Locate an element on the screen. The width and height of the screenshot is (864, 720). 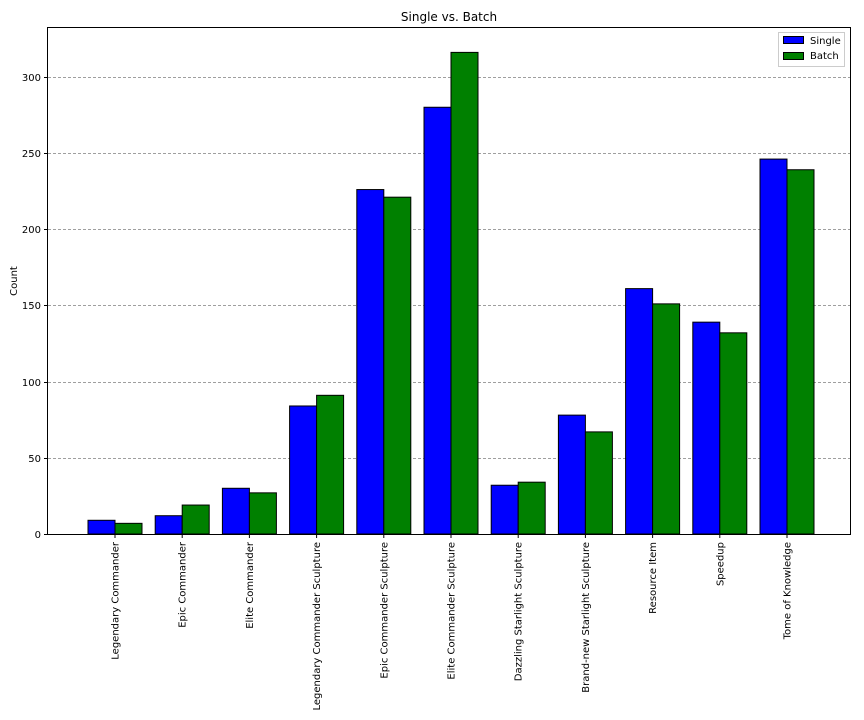
legend: Single Batch is located at coordinates (811, 49).